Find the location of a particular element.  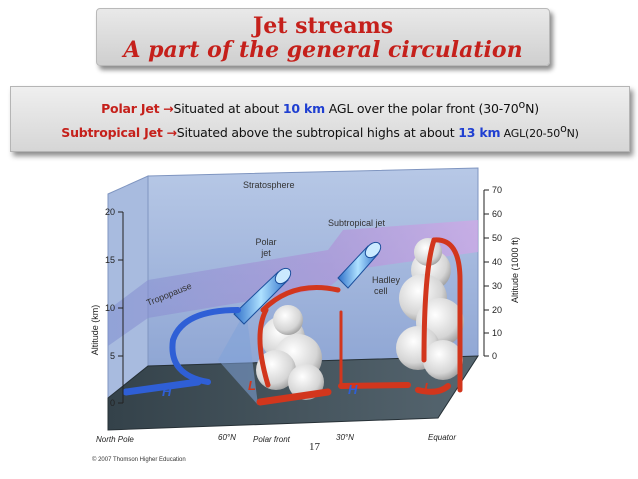

right-tick-label: 60 is located at coordinates (497, 214).